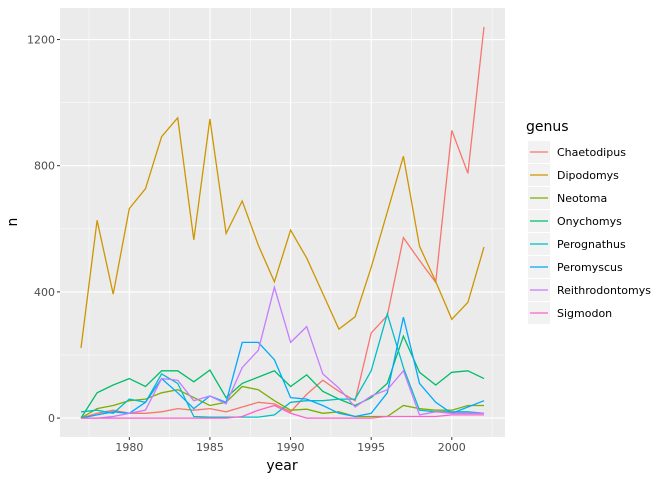 This screenshot has height=484, width=672. What do you see at coordinates (44, 166) in the screenshot?
I see `y-tick-label: 800` at bounding box center [44, 166].